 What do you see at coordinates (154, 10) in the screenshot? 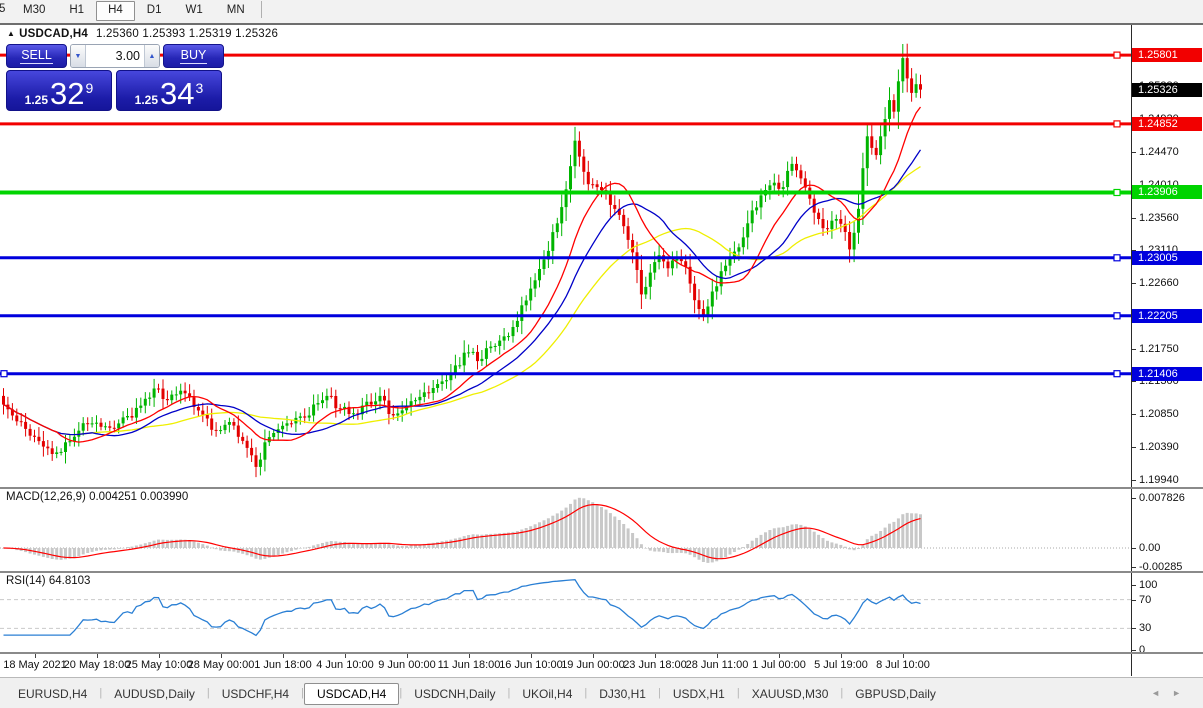
I see `timeframe-button-d1: D1` at bounding box center [154, 10].